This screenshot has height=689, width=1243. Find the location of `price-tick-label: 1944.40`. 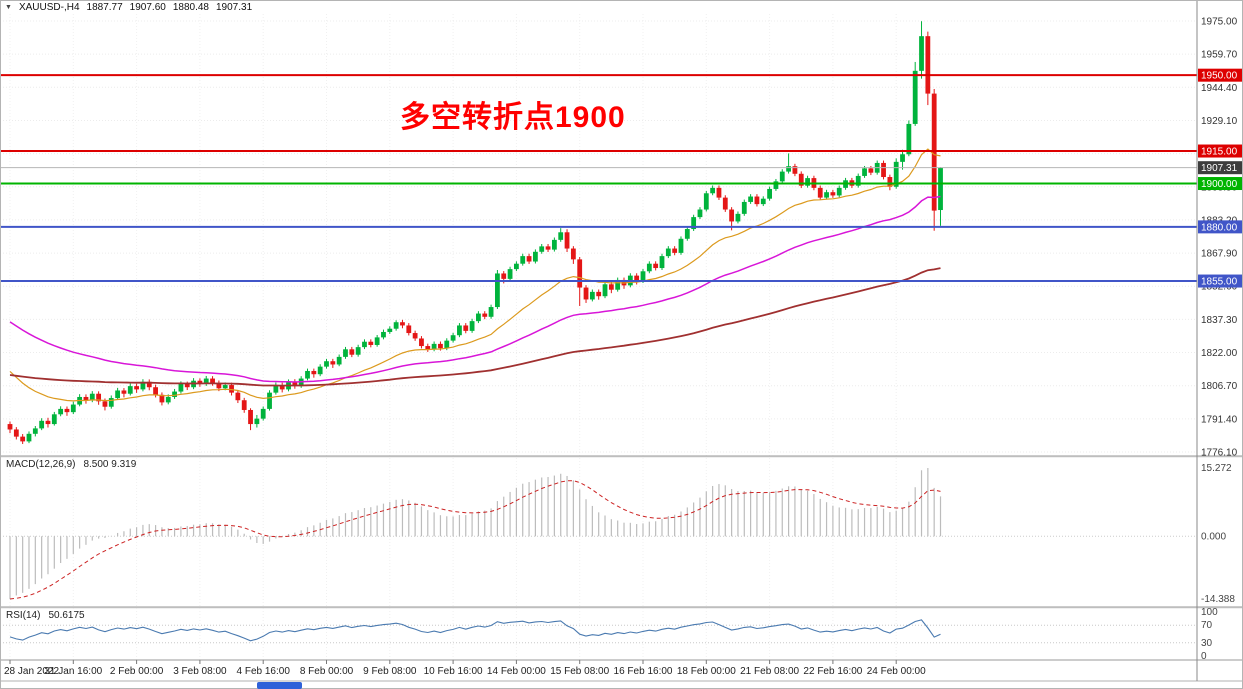

price-tick-label: 1944.40 is located at coordinates (1219, 88).